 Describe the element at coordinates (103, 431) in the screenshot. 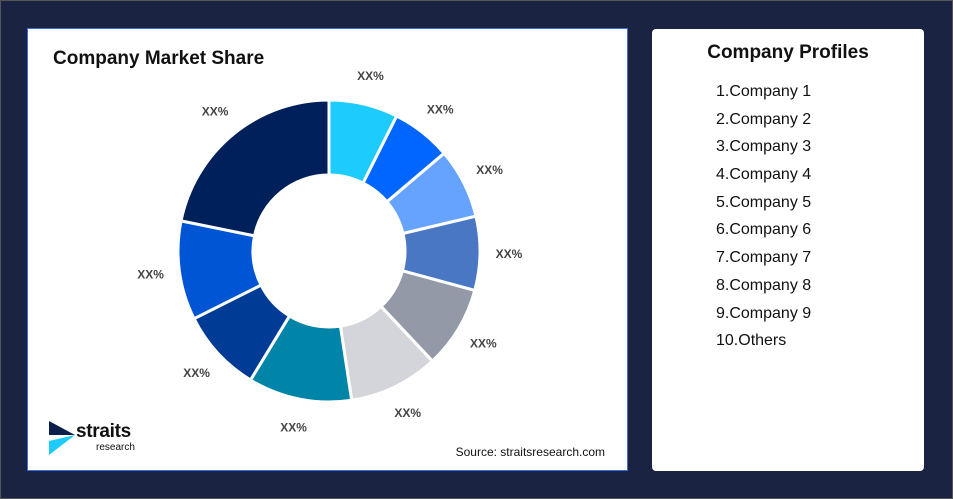

I see `logo-text: straits` at that location.